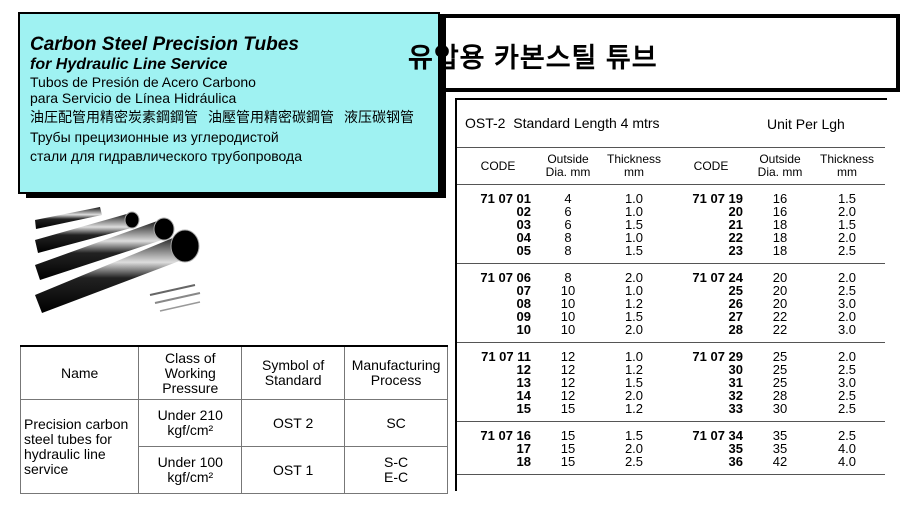  I want to click on code: 10, so click(523, 329).